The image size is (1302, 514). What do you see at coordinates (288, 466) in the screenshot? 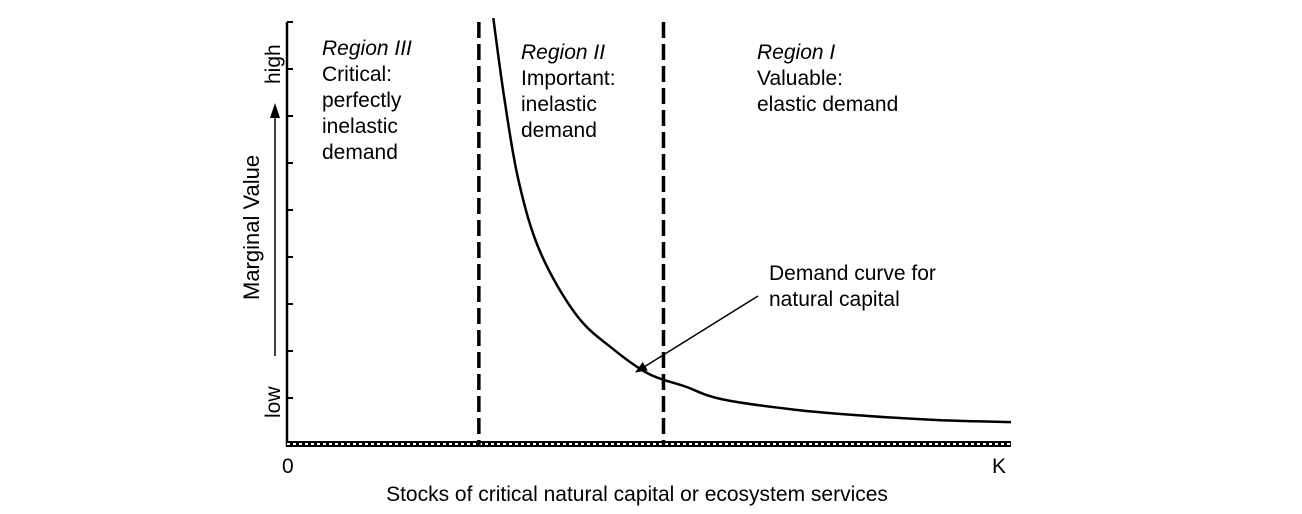
I see `x-tick-zero: 0` at bounding box center [288, 466].